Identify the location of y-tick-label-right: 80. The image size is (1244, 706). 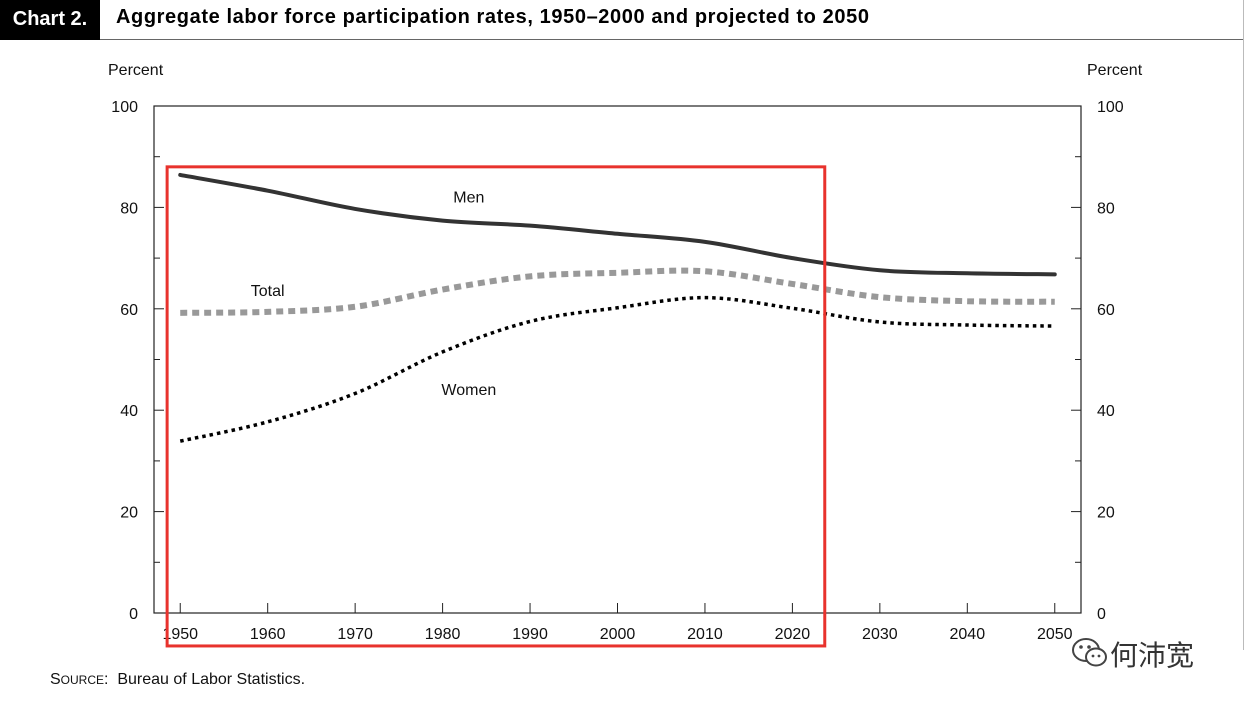
(1106, 208).